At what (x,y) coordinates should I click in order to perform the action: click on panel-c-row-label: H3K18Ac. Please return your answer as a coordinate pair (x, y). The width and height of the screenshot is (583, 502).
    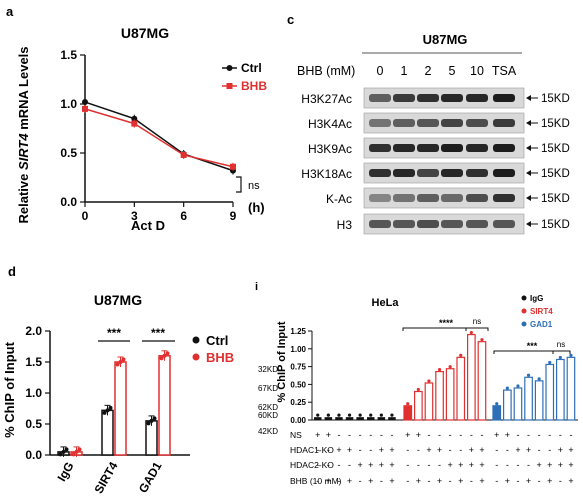
    Looking at the image, I should click on (326, 174).